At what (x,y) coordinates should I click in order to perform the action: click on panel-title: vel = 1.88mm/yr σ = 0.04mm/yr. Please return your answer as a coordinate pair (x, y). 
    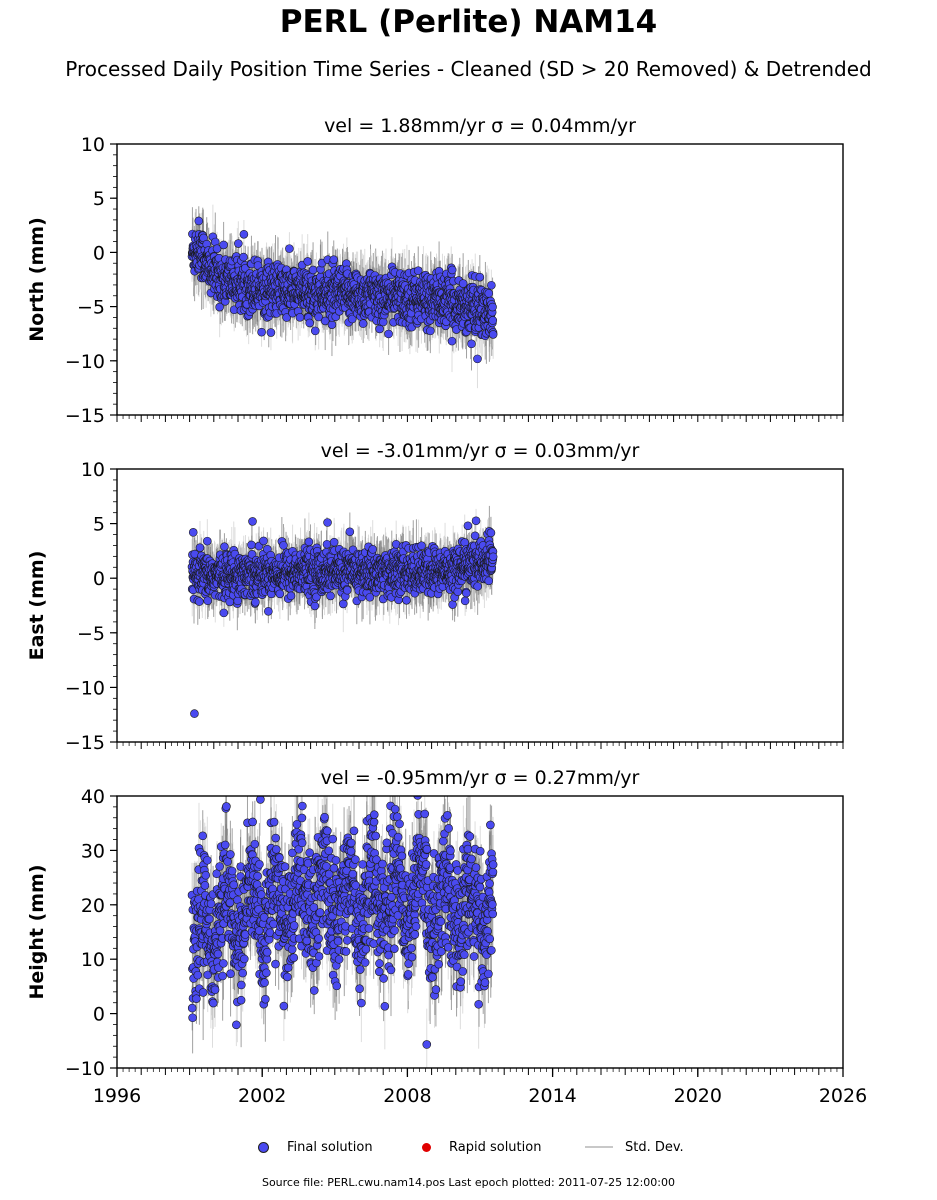
    Looking at the image, I should click on (480, 126).